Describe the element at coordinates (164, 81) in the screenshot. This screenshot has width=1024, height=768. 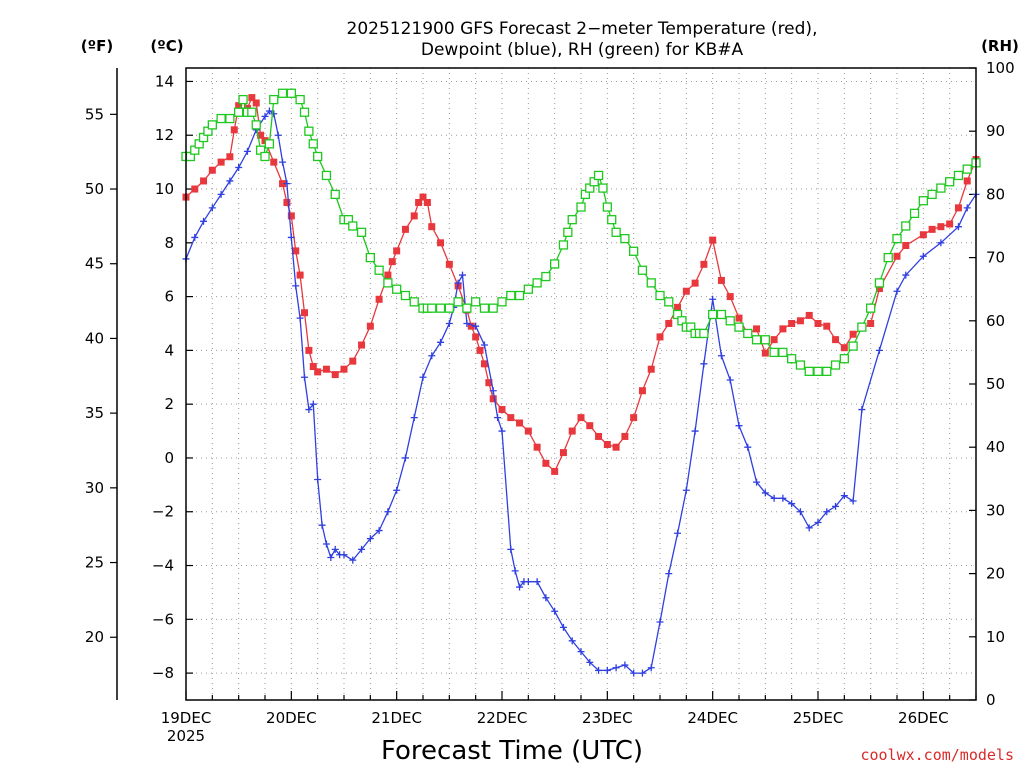
I see `celsius-tick-label: 14` at that location.